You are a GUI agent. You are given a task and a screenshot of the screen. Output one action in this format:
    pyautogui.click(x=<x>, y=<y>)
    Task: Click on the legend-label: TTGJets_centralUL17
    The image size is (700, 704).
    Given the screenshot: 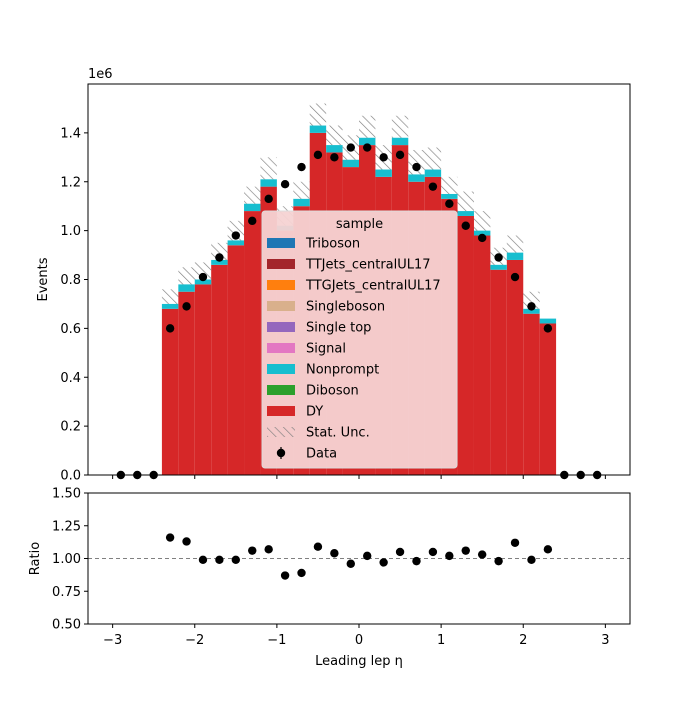 What is the action you would take?
    pyautogui.click(x=373, y=286)
    